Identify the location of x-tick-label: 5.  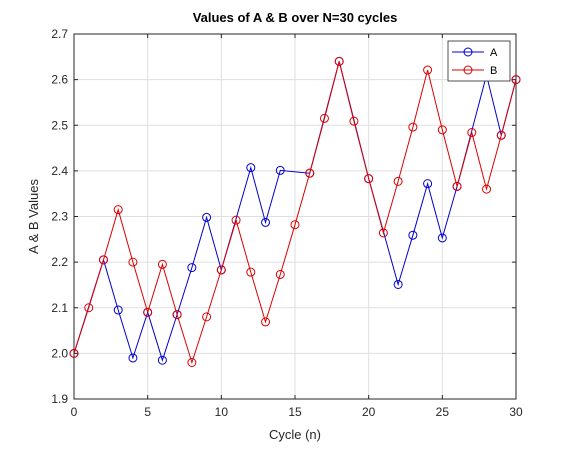
(147, 412).